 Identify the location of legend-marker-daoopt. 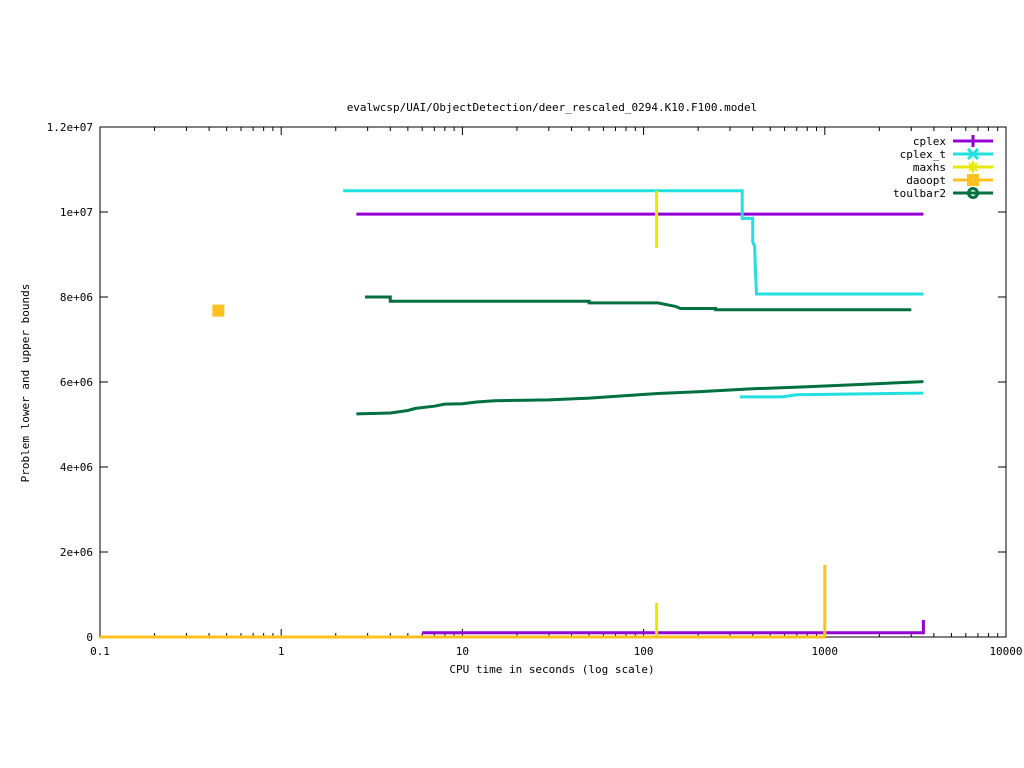
(973, 180).